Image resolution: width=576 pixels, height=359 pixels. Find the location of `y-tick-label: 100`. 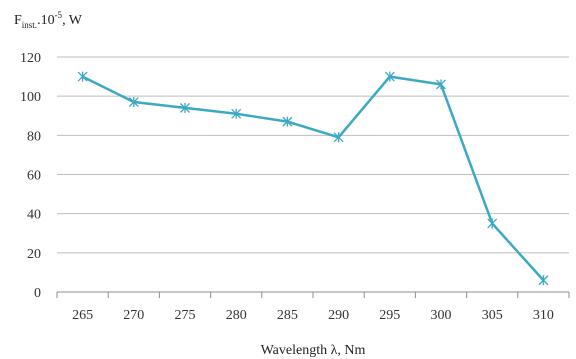

y-tick-label: 100 is located at coordinates (30, 97).